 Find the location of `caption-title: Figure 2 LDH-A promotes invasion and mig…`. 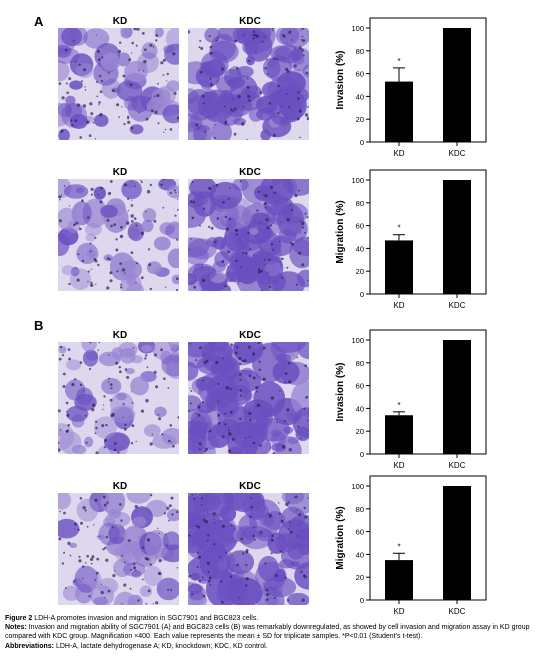

caption-title: Figure 2 LDH-A promotes invasion and mig… is located at coordinates (132, 618).